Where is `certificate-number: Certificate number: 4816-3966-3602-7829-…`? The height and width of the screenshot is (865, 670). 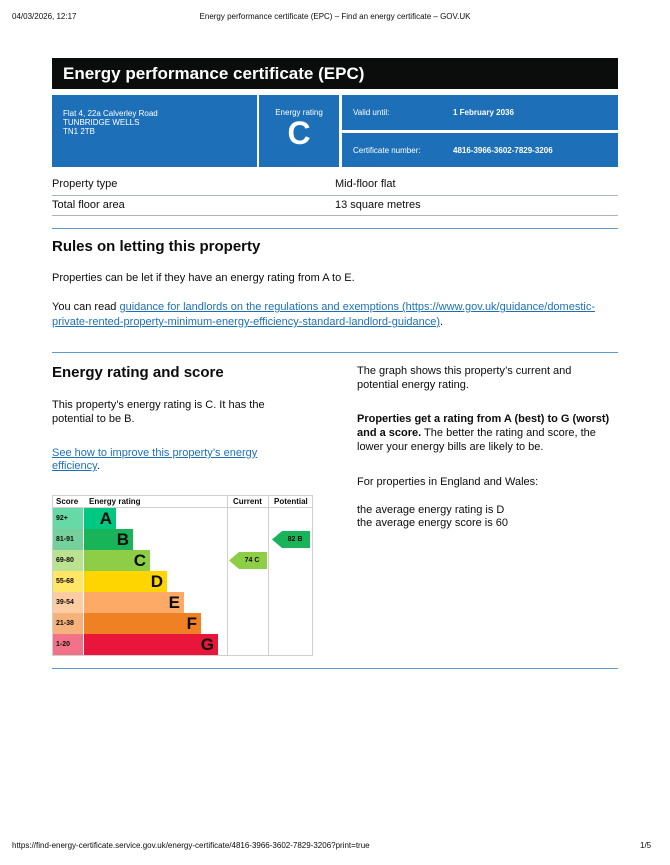
certificate-number: Certificate number: 4816-3966-3602-7829-… is located at coordinates (480, 150).